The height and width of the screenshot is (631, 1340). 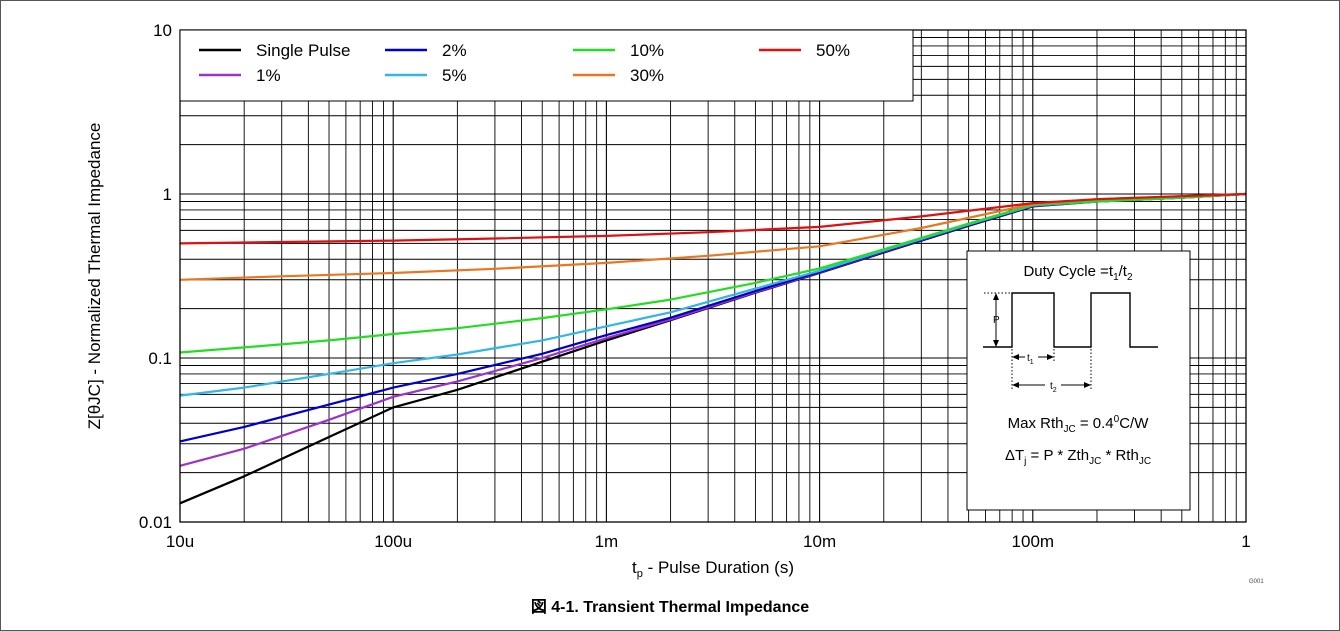 I want to click on pulse-waveform, so click(x=1070, y=320).